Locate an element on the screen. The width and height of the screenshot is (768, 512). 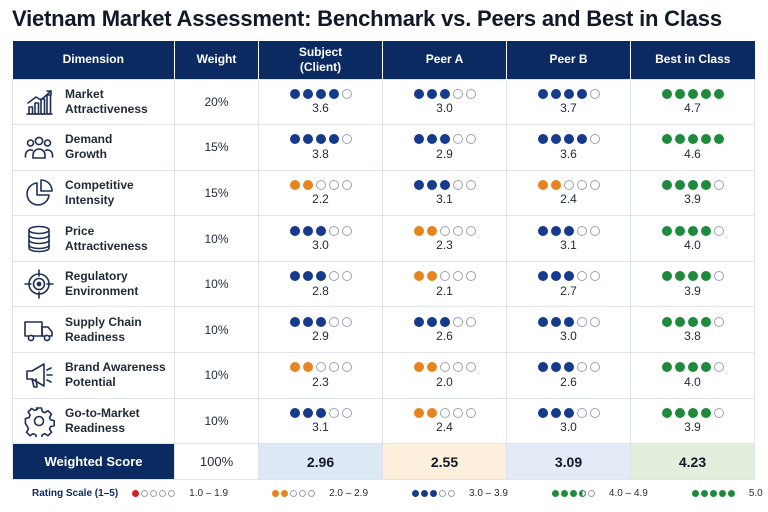
dimension-label-line1: Supply Chain is located at coordinates (103, 321).